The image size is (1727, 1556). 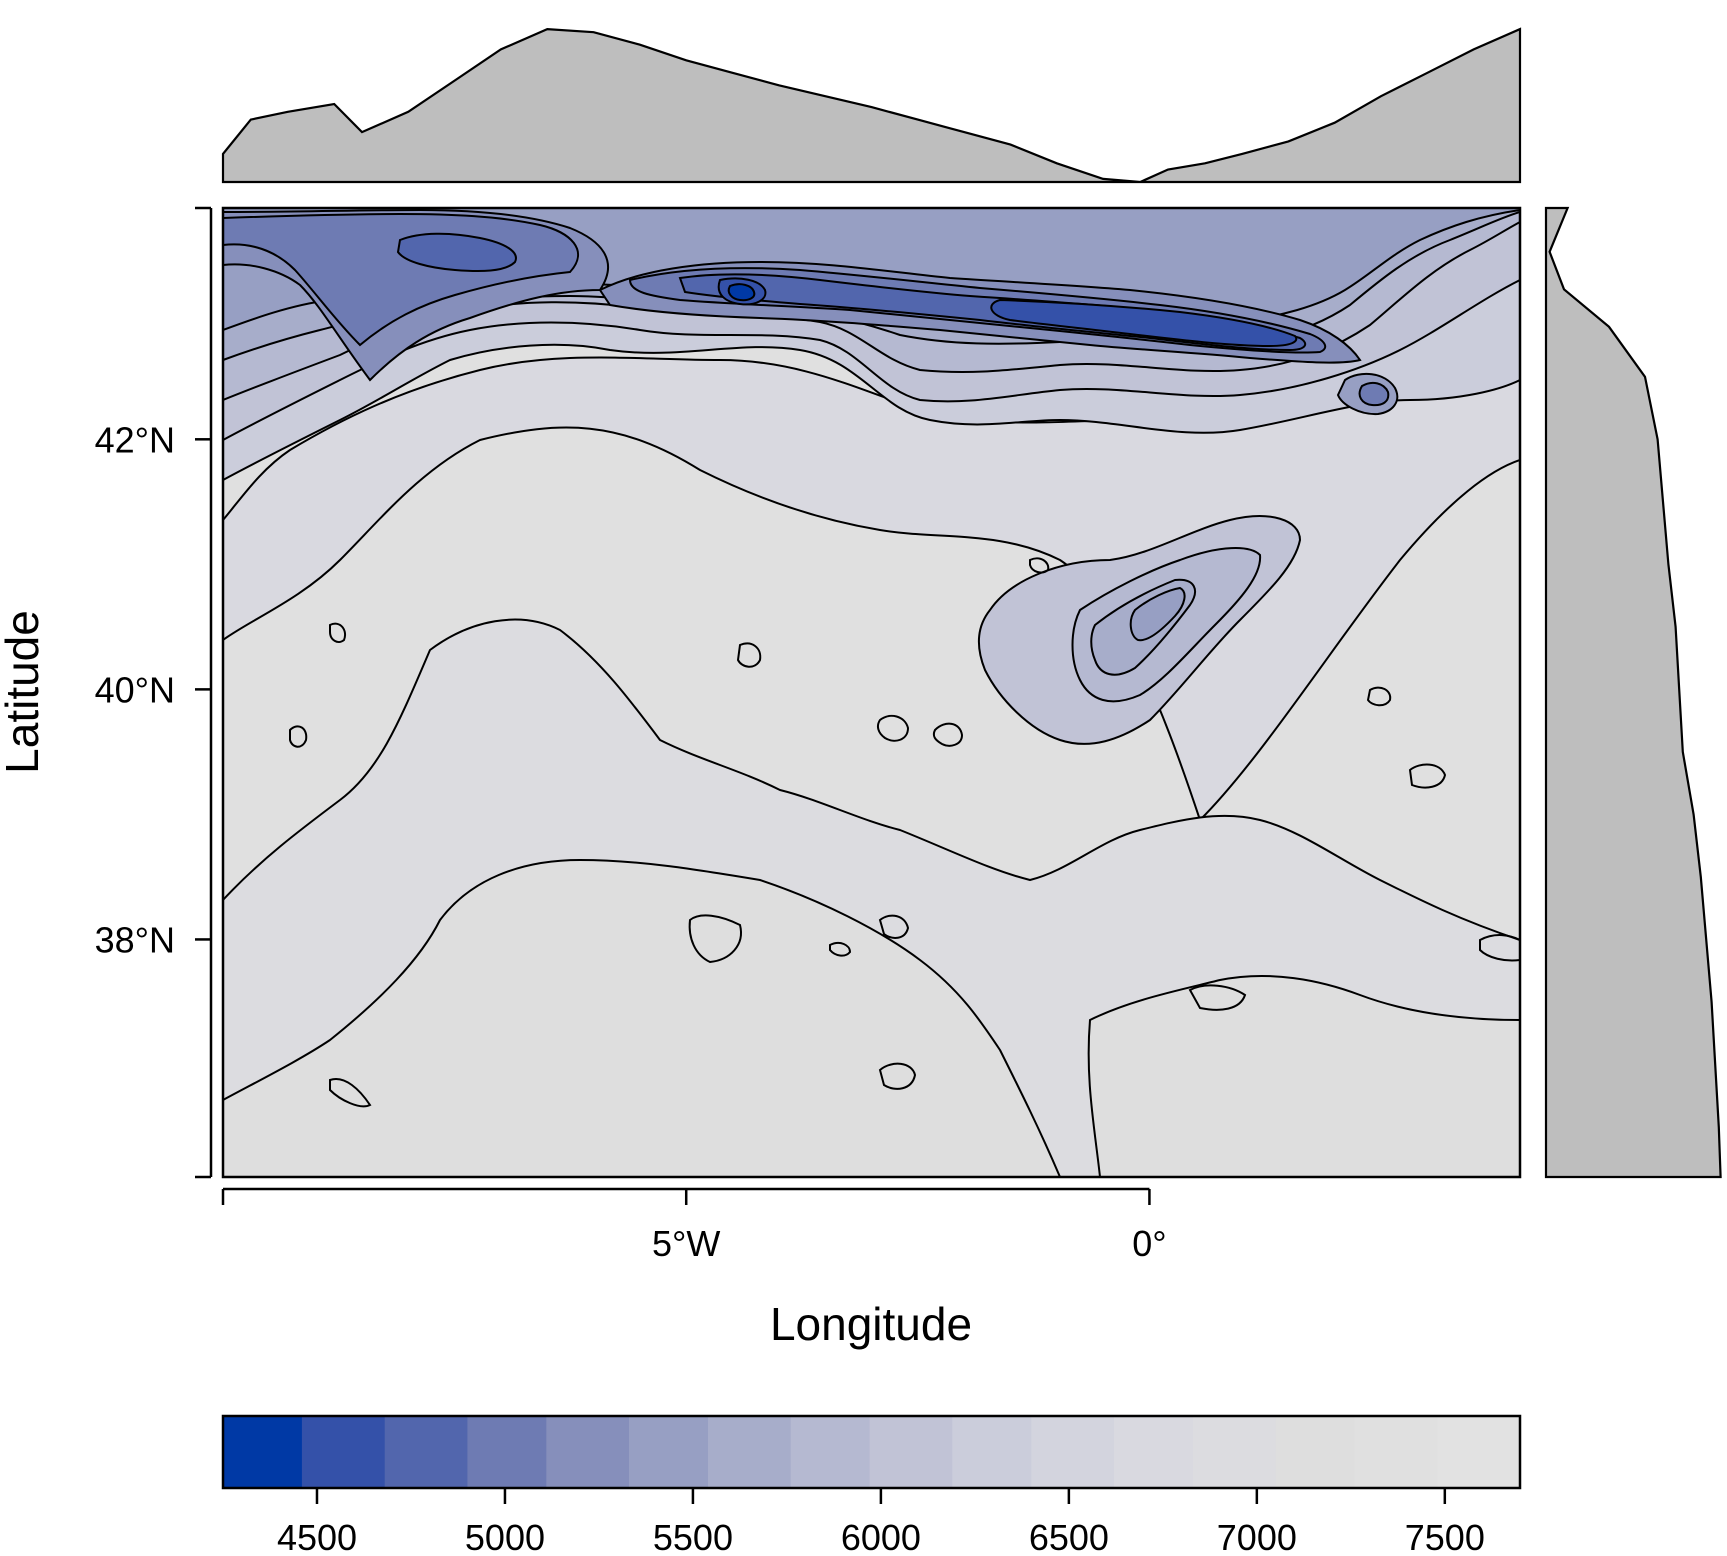 What do you see at coordinates (871, 1324) in the screenshot?
I see `x-axis-title: Longitude` at bounding box center [871, 1324].